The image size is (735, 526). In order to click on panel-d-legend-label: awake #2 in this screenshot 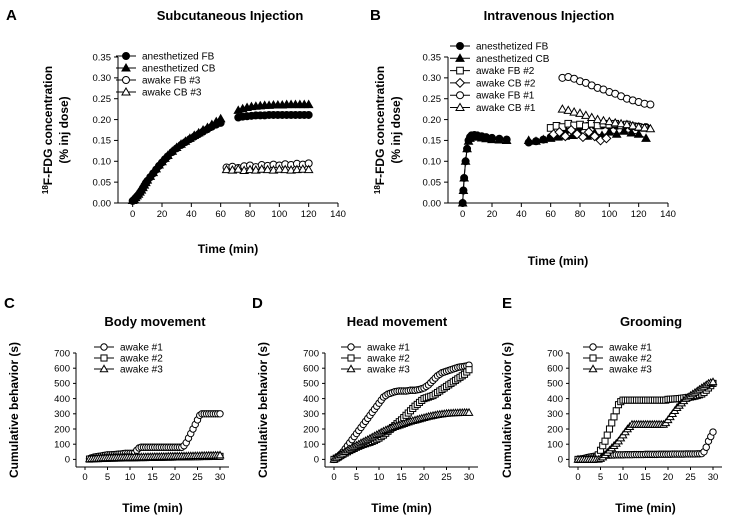, I will do `click(388, 359)`.